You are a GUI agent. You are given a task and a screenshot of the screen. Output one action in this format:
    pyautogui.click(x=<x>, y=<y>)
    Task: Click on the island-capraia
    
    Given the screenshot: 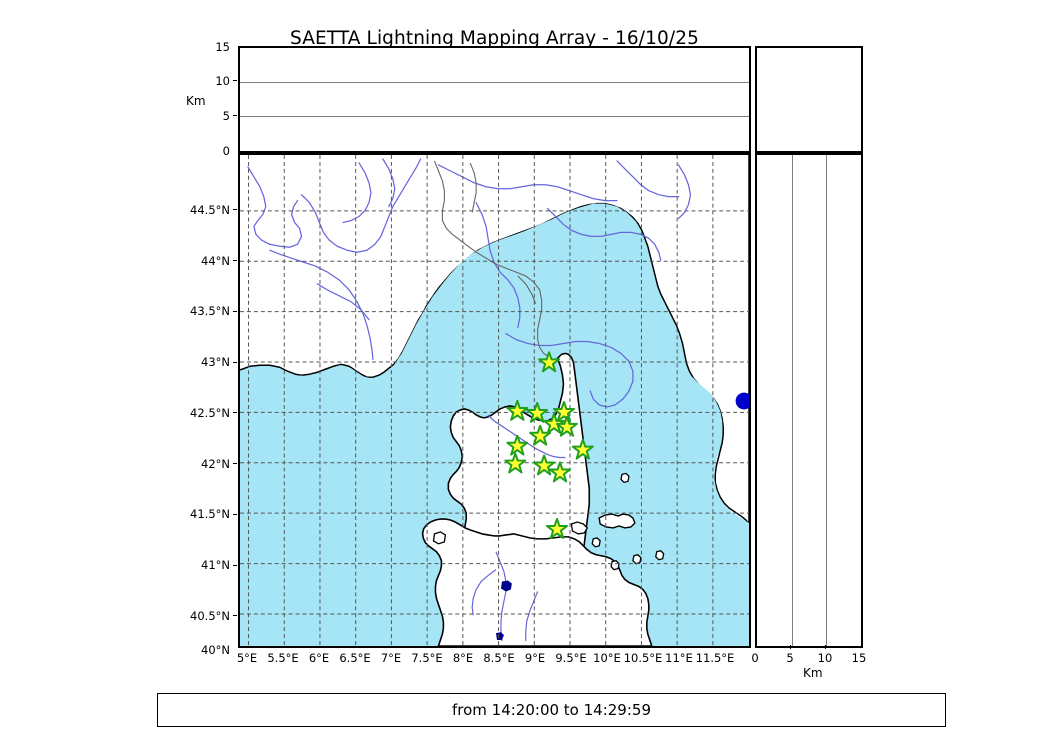 What is the action you would take?
    pyautogui.click(x=596, y=542)
    